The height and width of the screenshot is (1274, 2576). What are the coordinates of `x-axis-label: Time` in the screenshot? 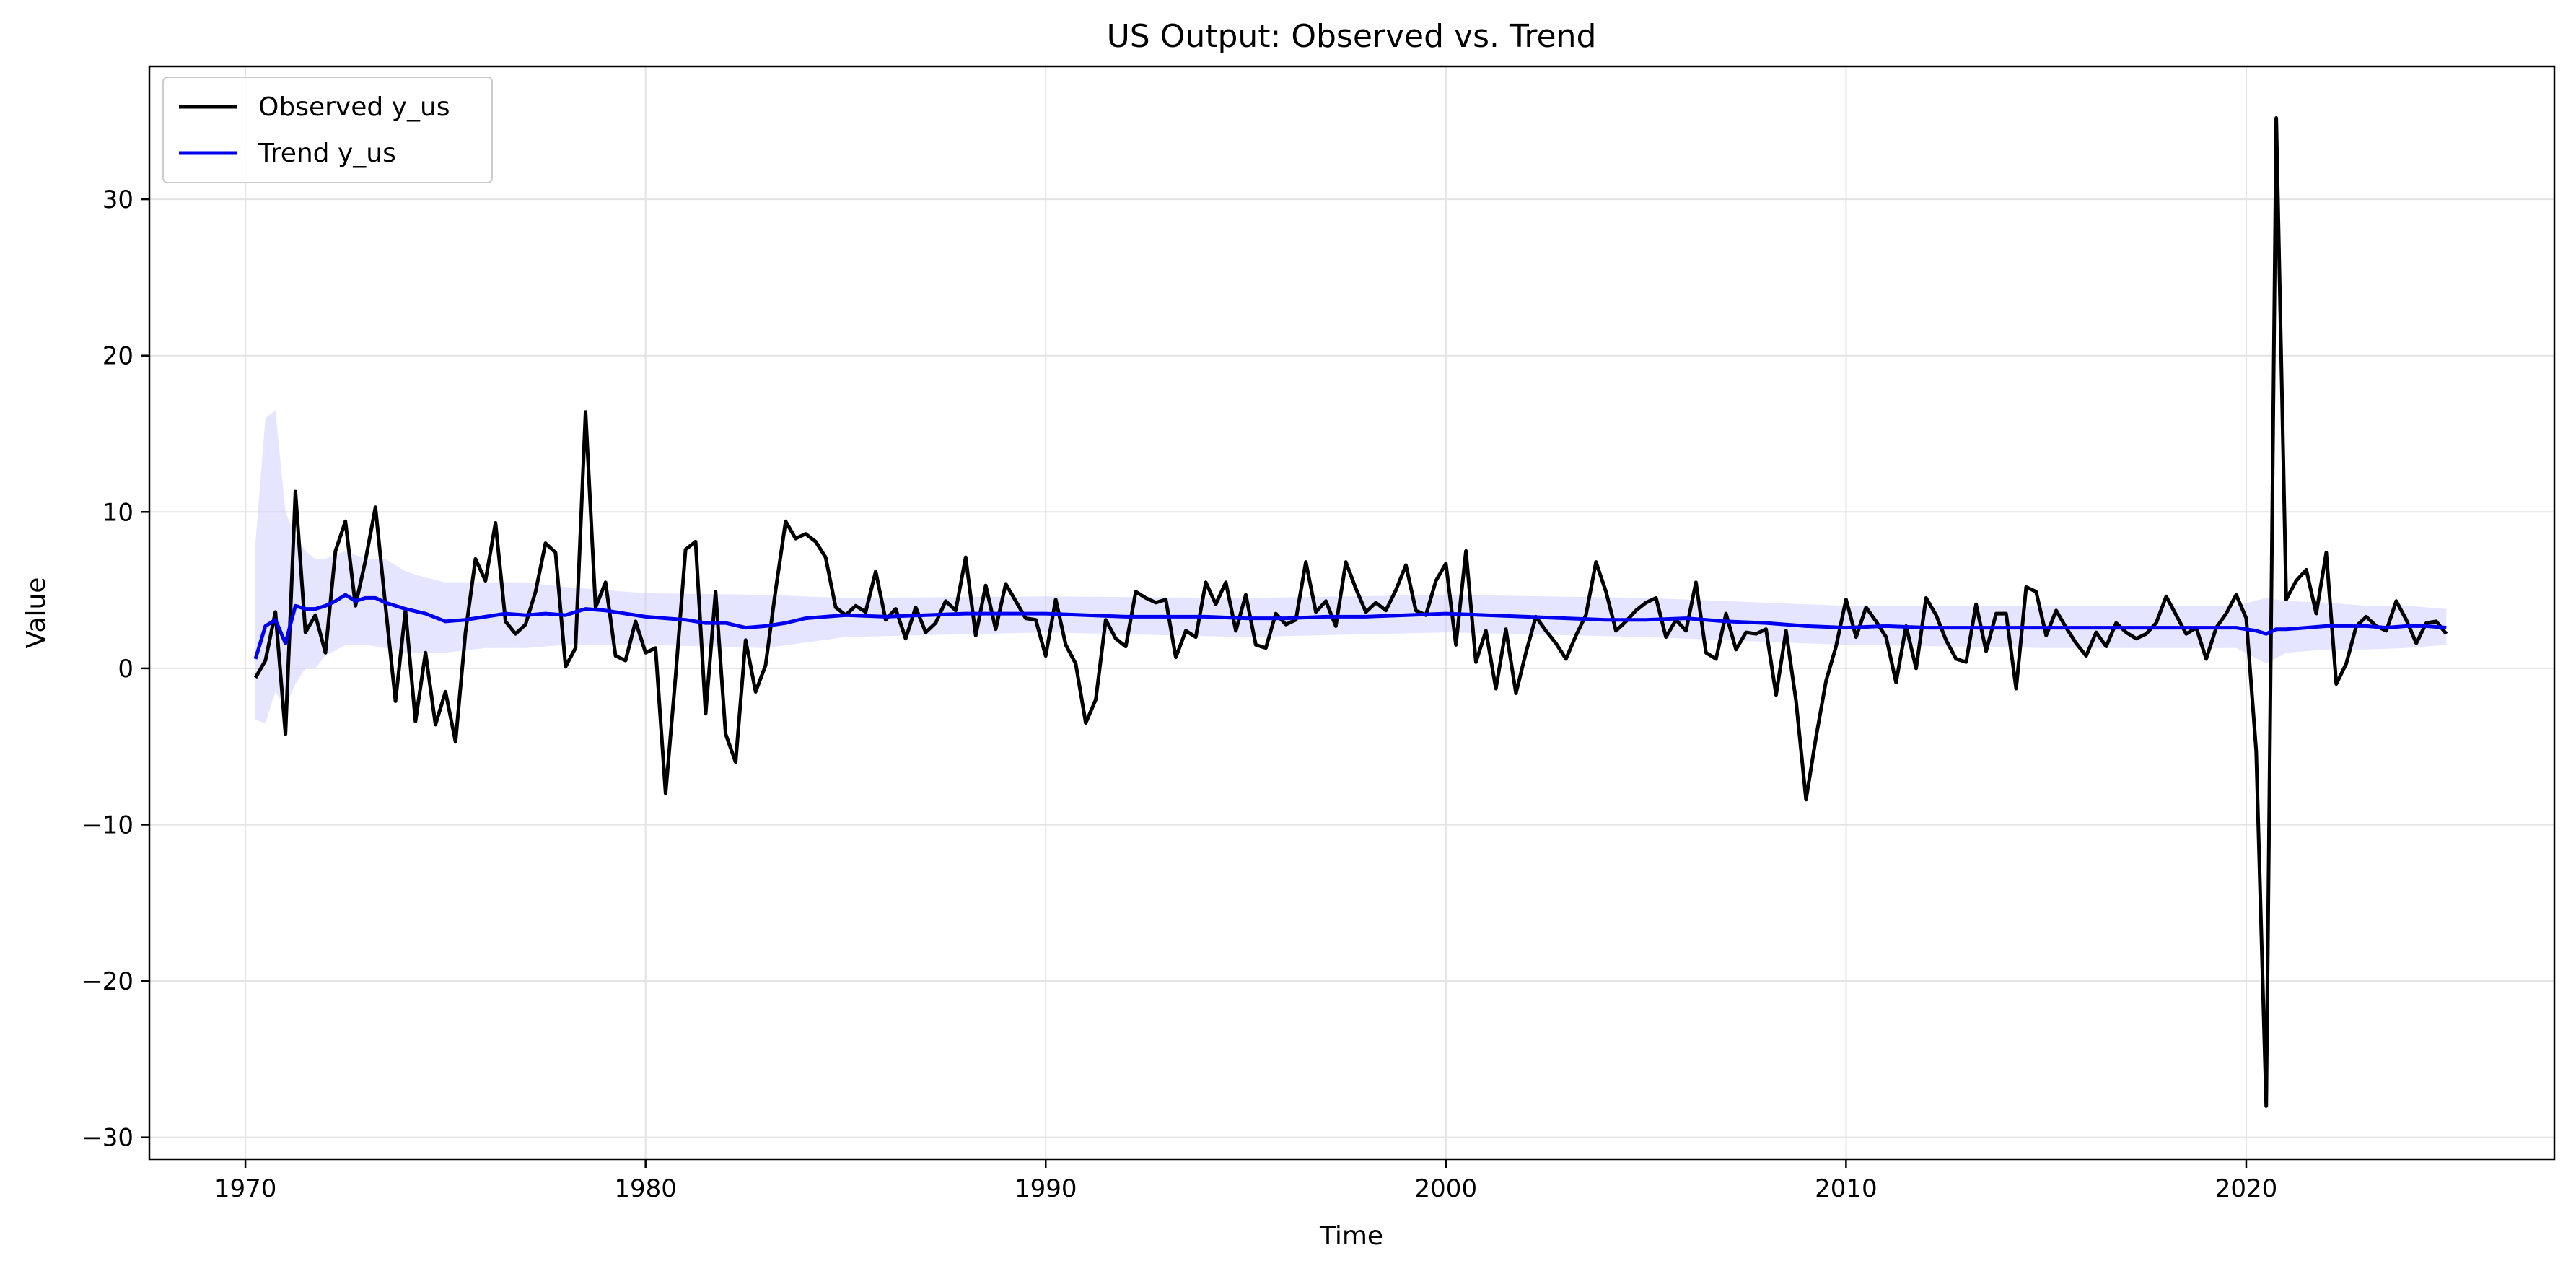 It's located at (1351, 1236).